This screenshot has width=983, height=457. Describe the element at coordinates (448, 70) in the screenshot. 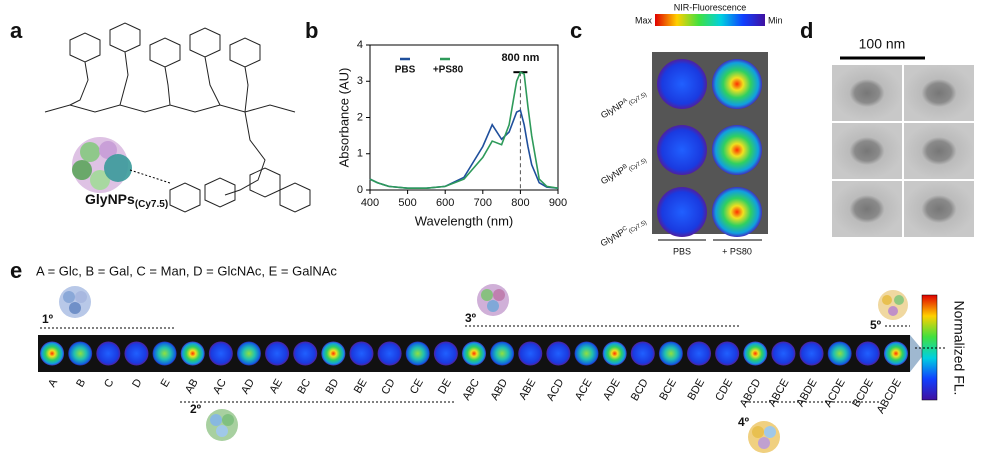

I see `legend-label: +PS80` at that location.